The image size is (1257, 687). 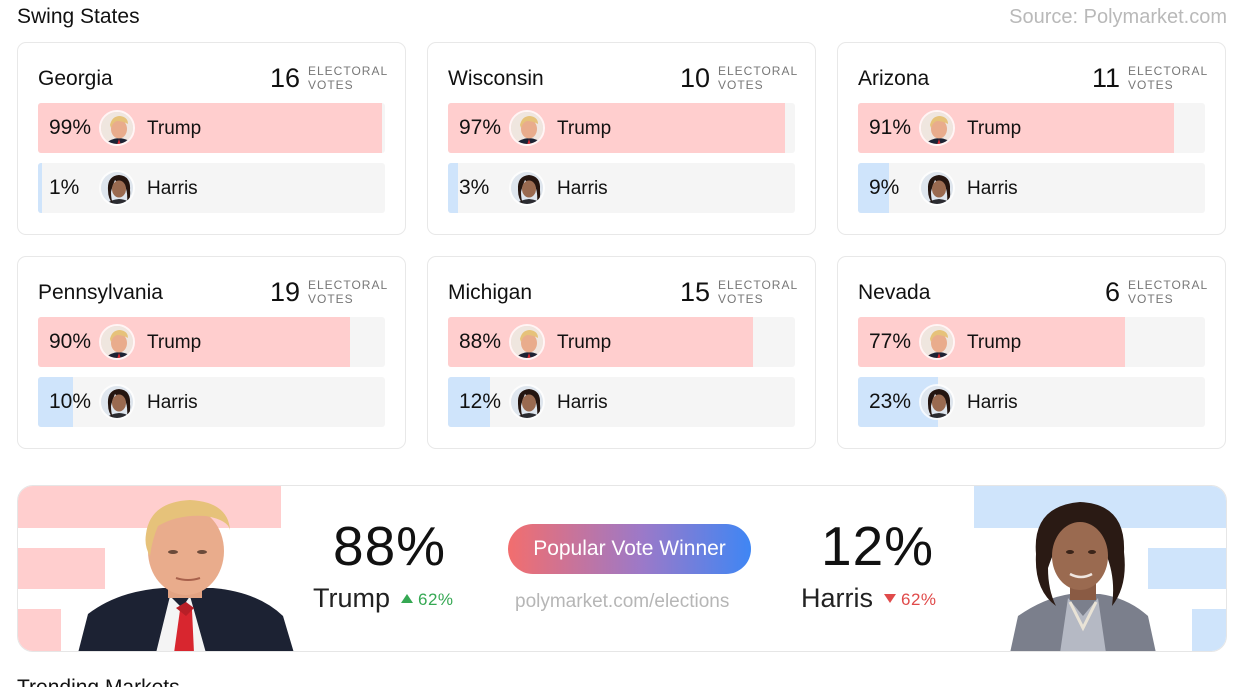 What do you see at coordinates (186, 575) in the screenshot?
I see `trump-portrait` at bounding box center [186, 575].